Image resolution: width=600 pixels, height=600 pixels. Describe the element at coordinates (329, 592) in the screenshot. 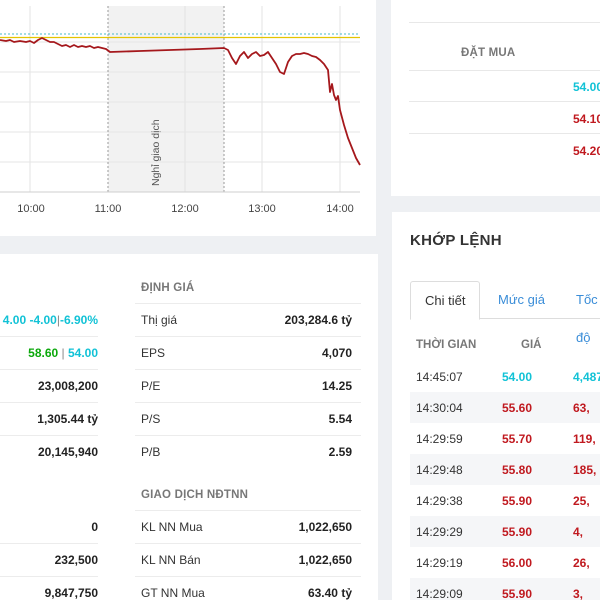

I see `row-value: 63.40 tỷ` at that location.